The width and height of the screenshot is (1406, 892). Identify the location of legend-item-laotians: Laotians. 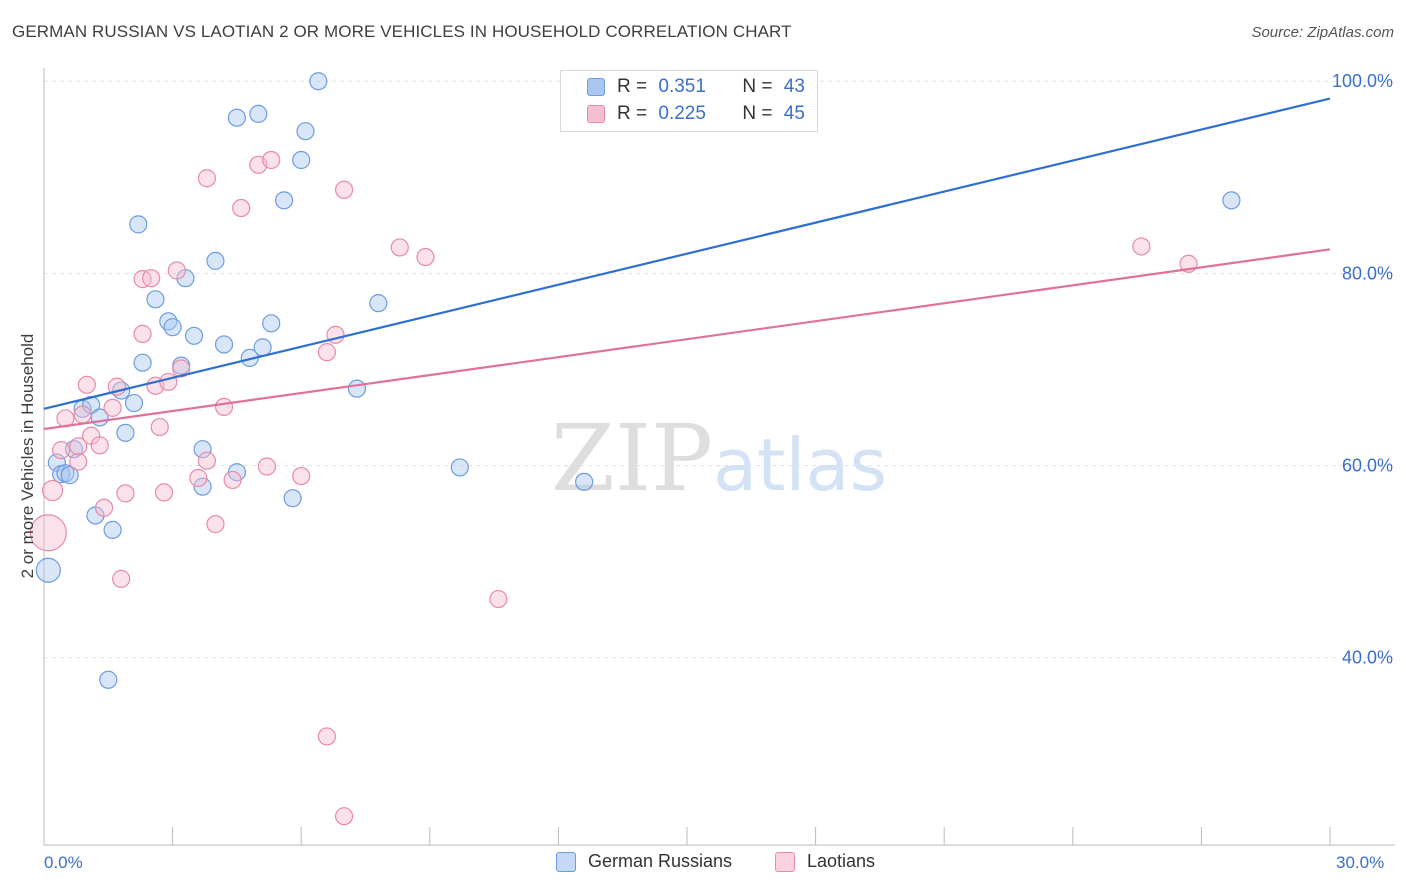
(825, 861).